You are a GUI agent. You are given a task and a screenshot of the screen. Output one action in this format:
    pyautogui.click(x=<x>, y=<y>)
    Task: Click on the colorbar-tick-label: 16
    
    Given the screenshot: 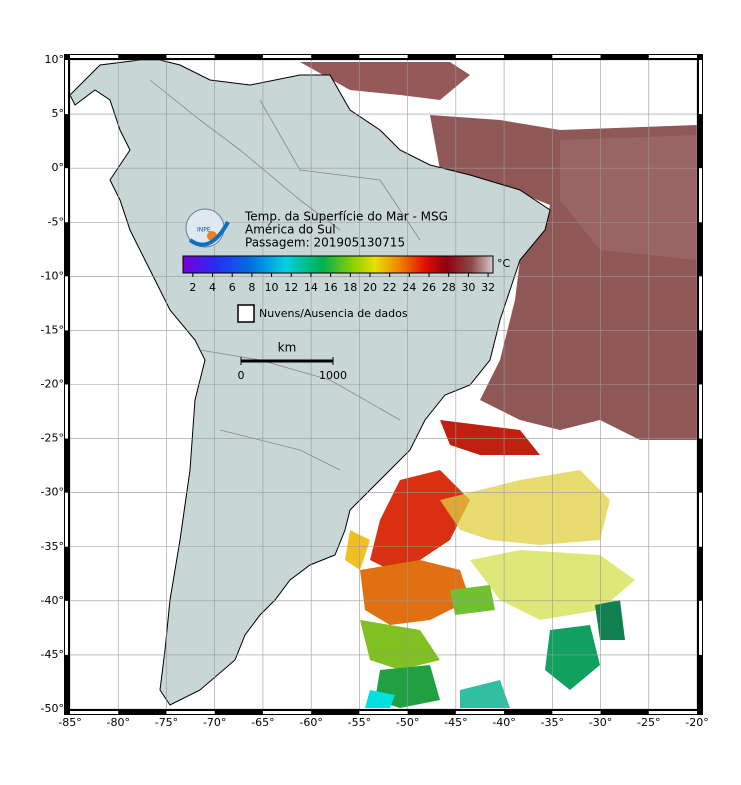 What is the action you would take?
    pyautogui.click(x=331, y=287)
    